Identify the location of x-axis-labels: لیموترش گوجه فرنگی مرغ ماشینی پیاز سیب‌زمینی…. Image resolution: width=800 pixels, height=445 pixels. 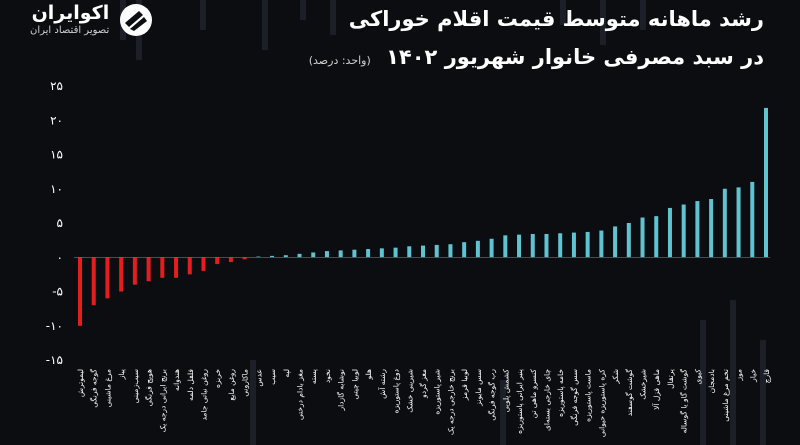
(423, 403).